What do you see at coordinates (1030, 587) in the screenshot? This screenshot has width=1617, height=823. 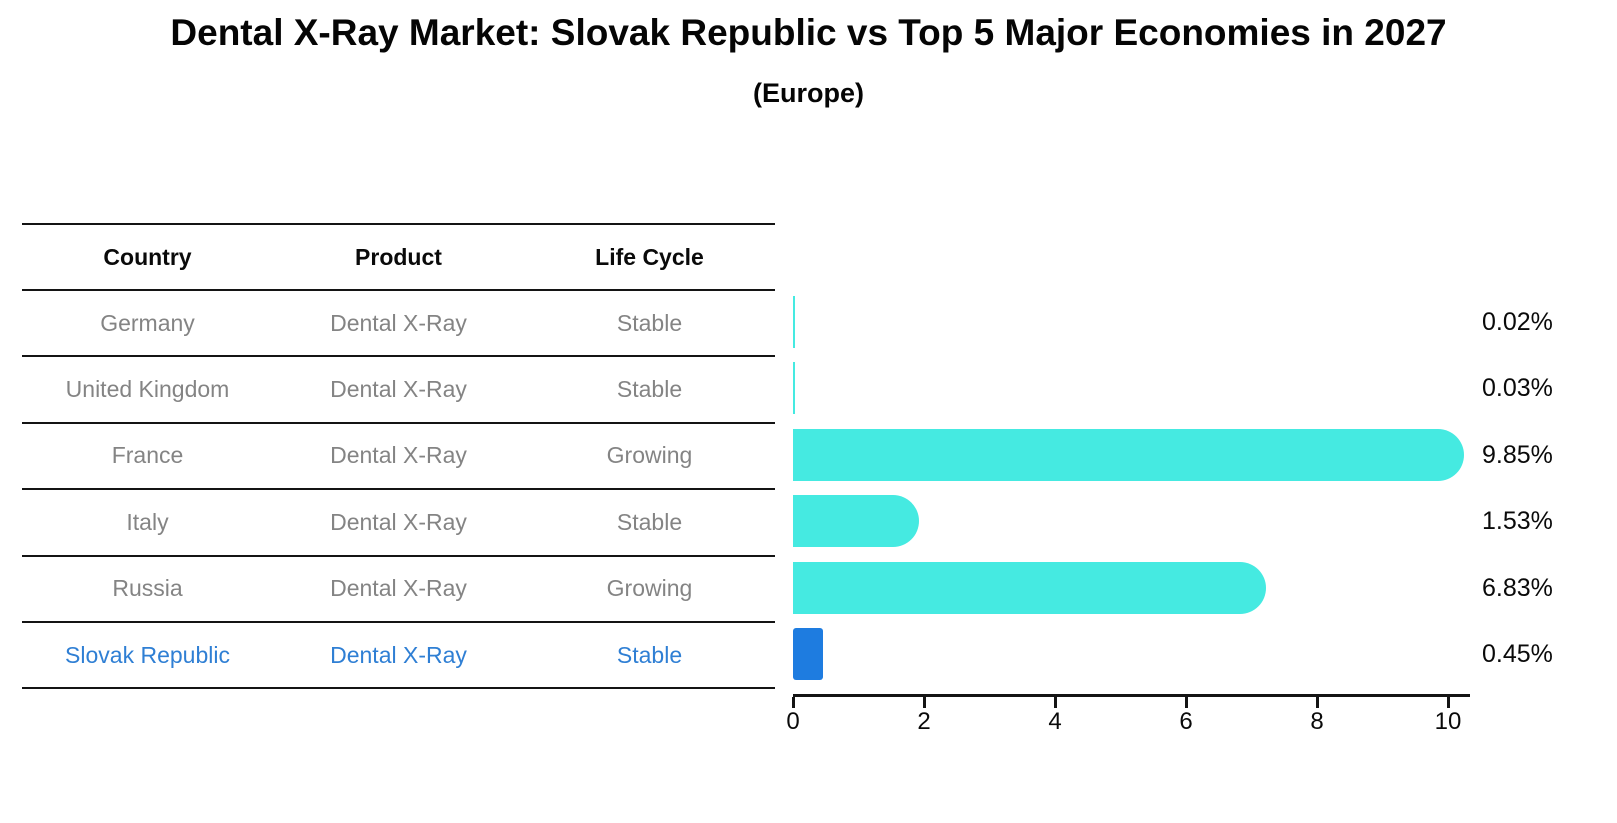 I see `bar-russia` at bounding box center [1030, 587].